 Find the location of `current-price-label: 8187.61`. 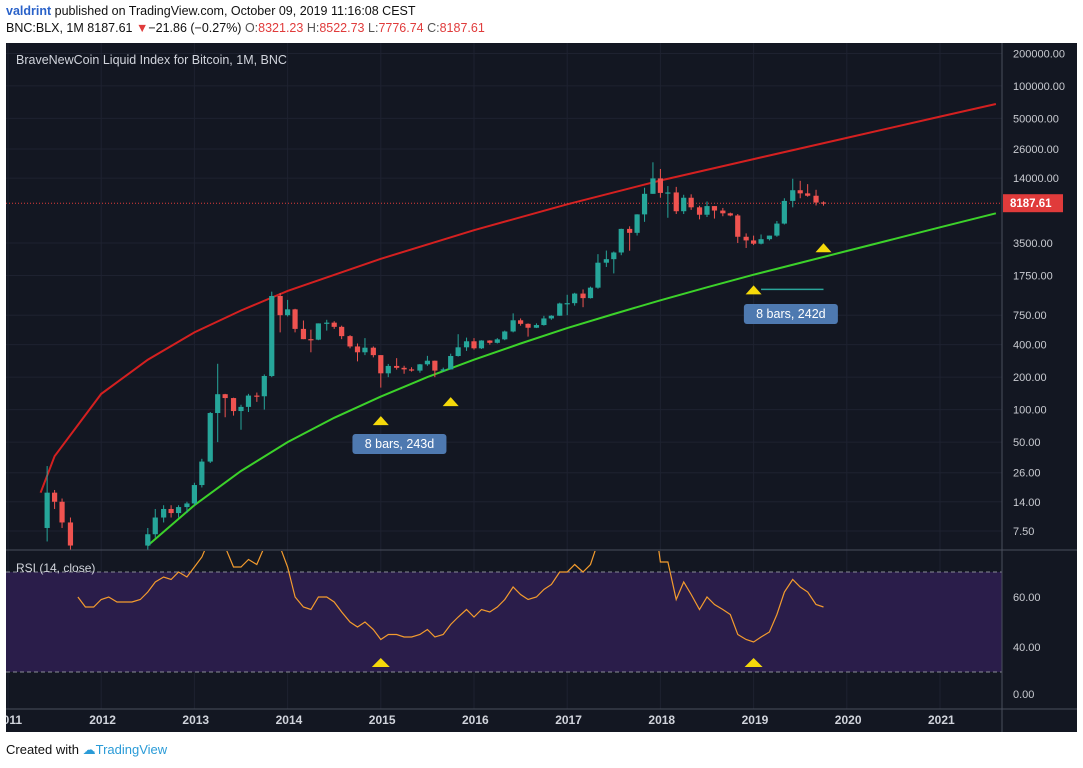

current-price-label: 8187.61 is located at coordinates (1031, 204).